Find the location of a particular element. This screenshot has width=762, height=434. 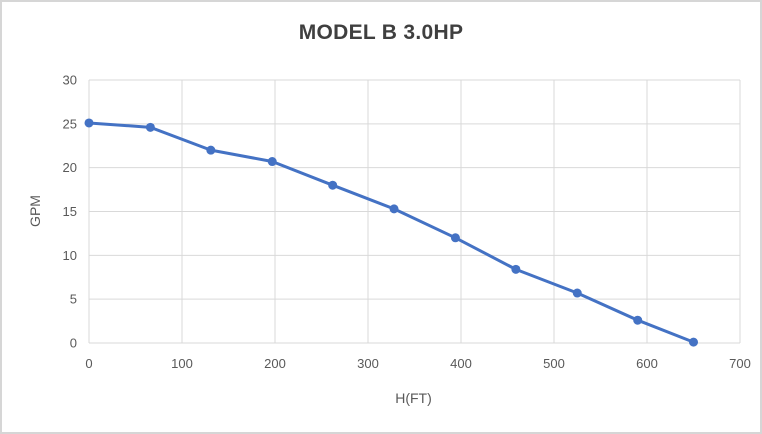

x-tick-label: 700 is located at coordinates (740, 363).